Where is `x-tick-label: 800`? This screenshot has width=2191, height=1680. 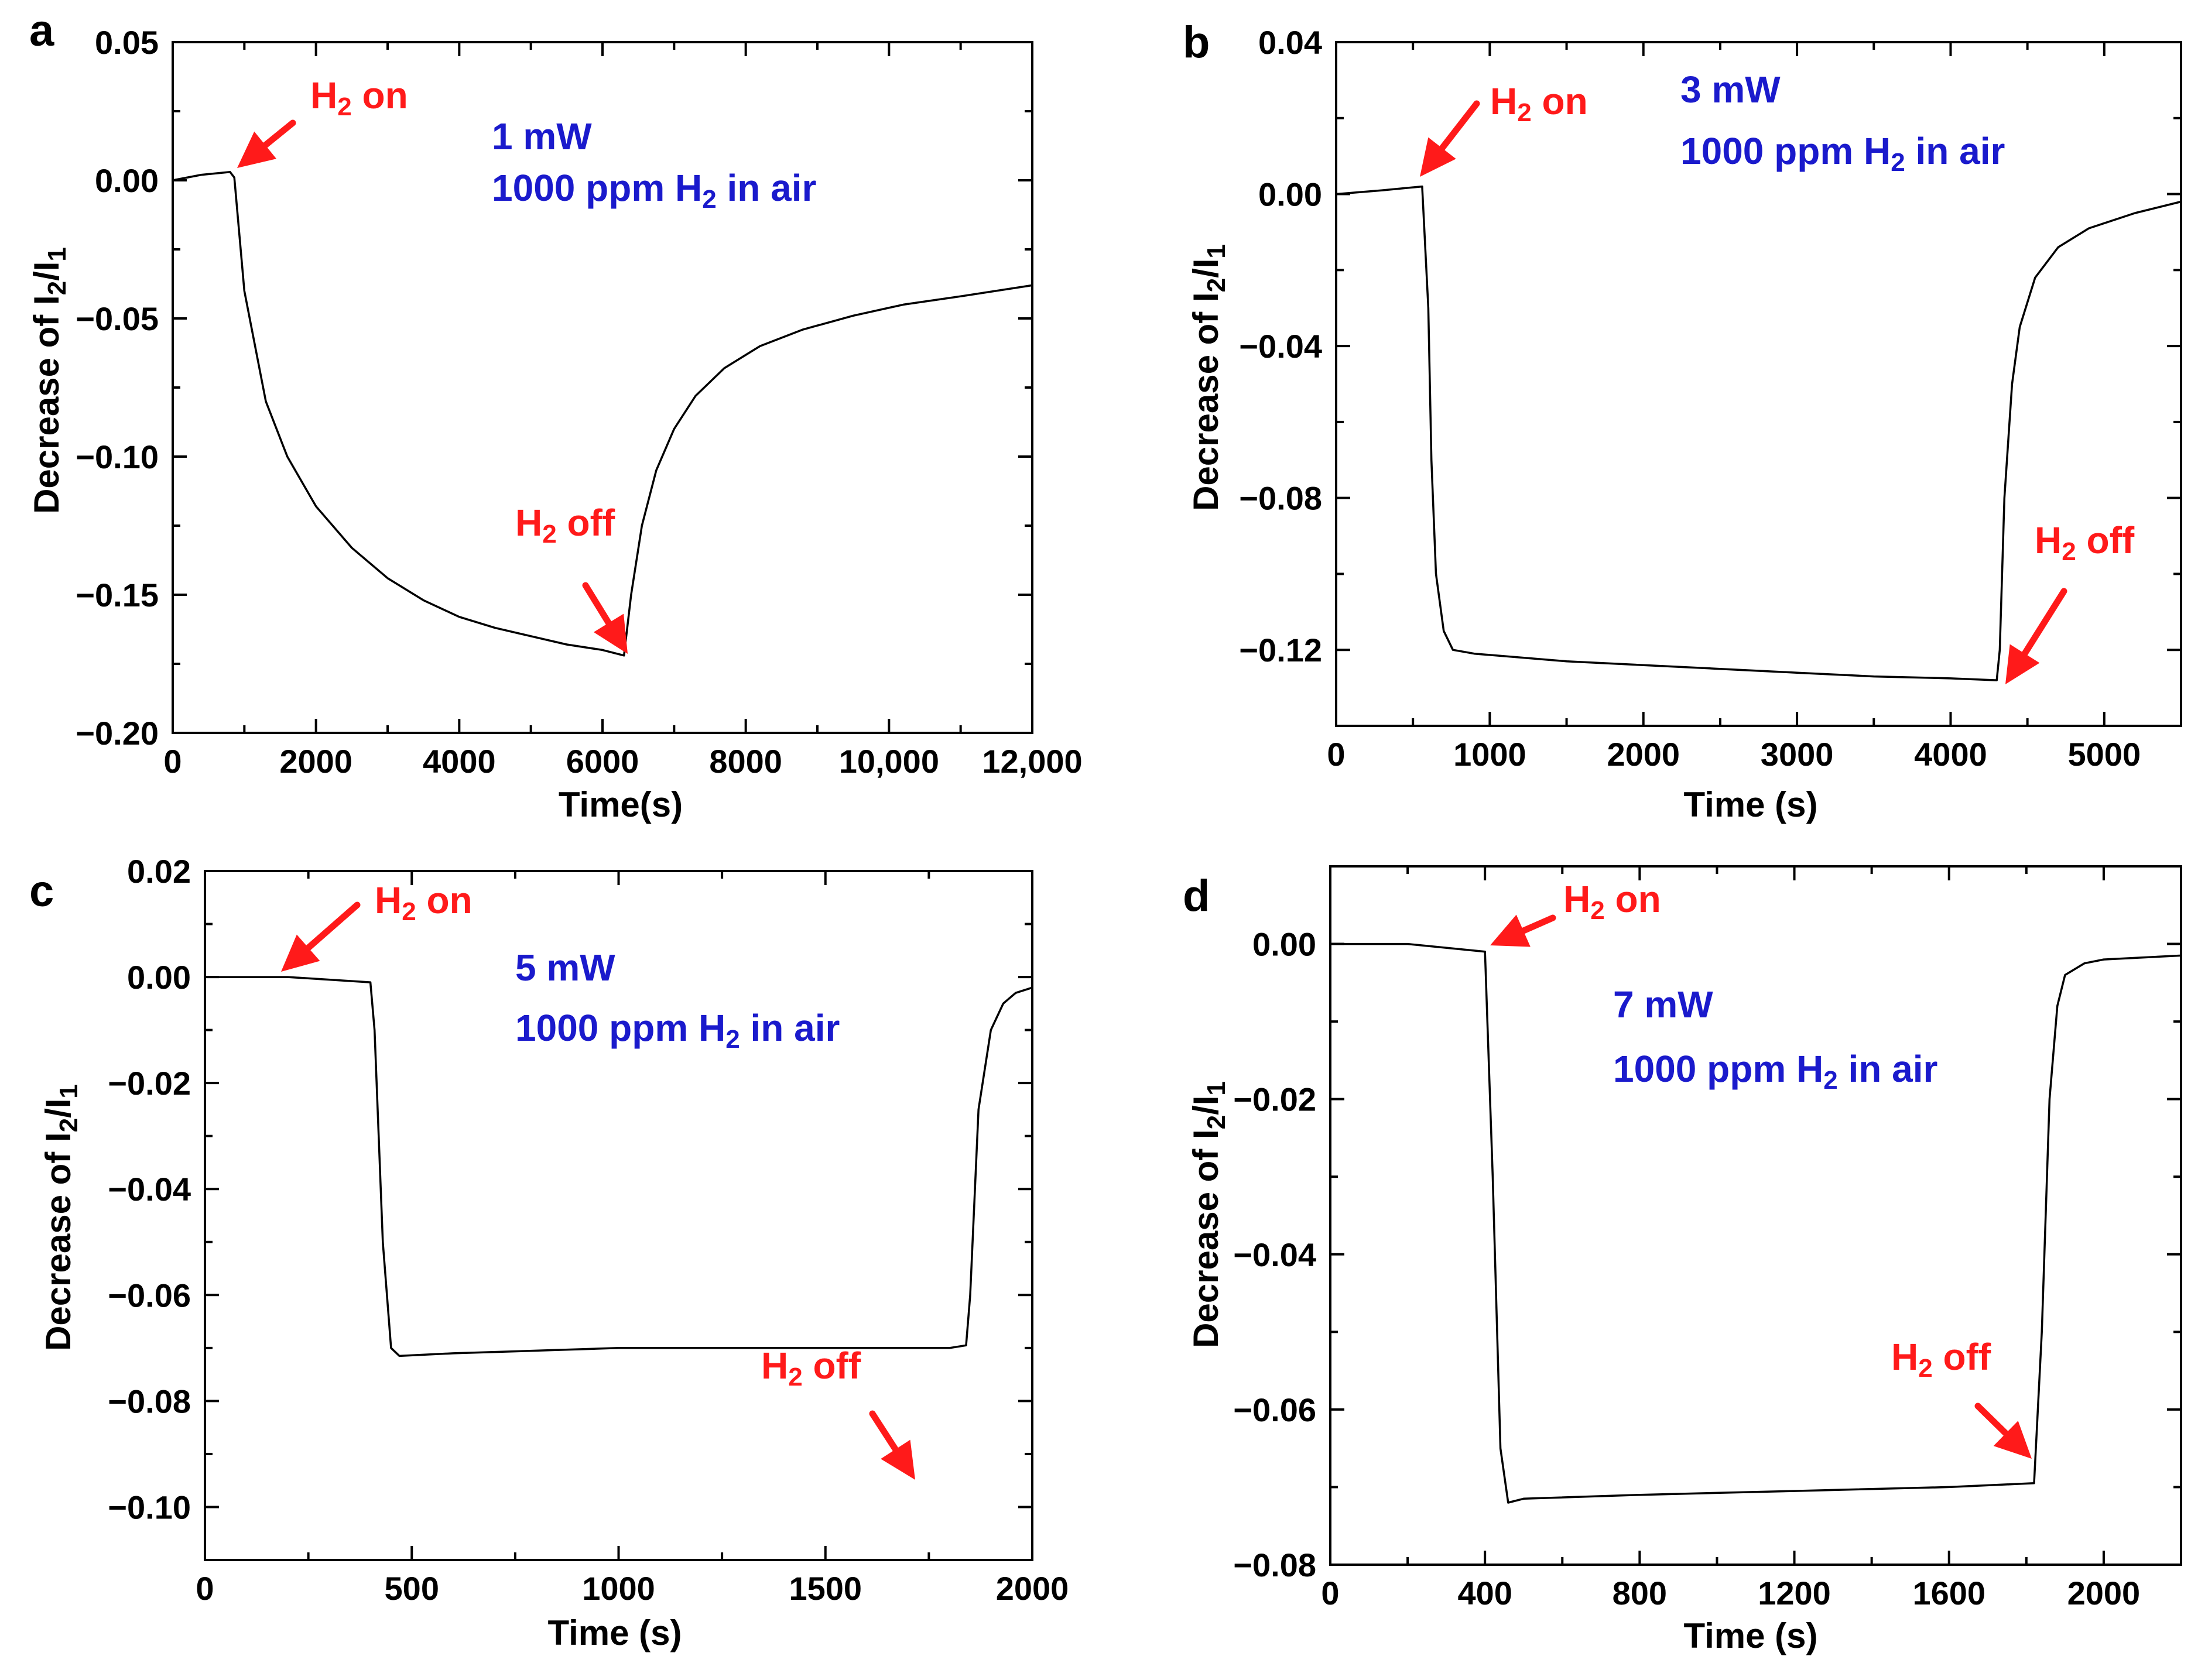 x-tick-label: 800 is located at coordinates (1640, 1593).